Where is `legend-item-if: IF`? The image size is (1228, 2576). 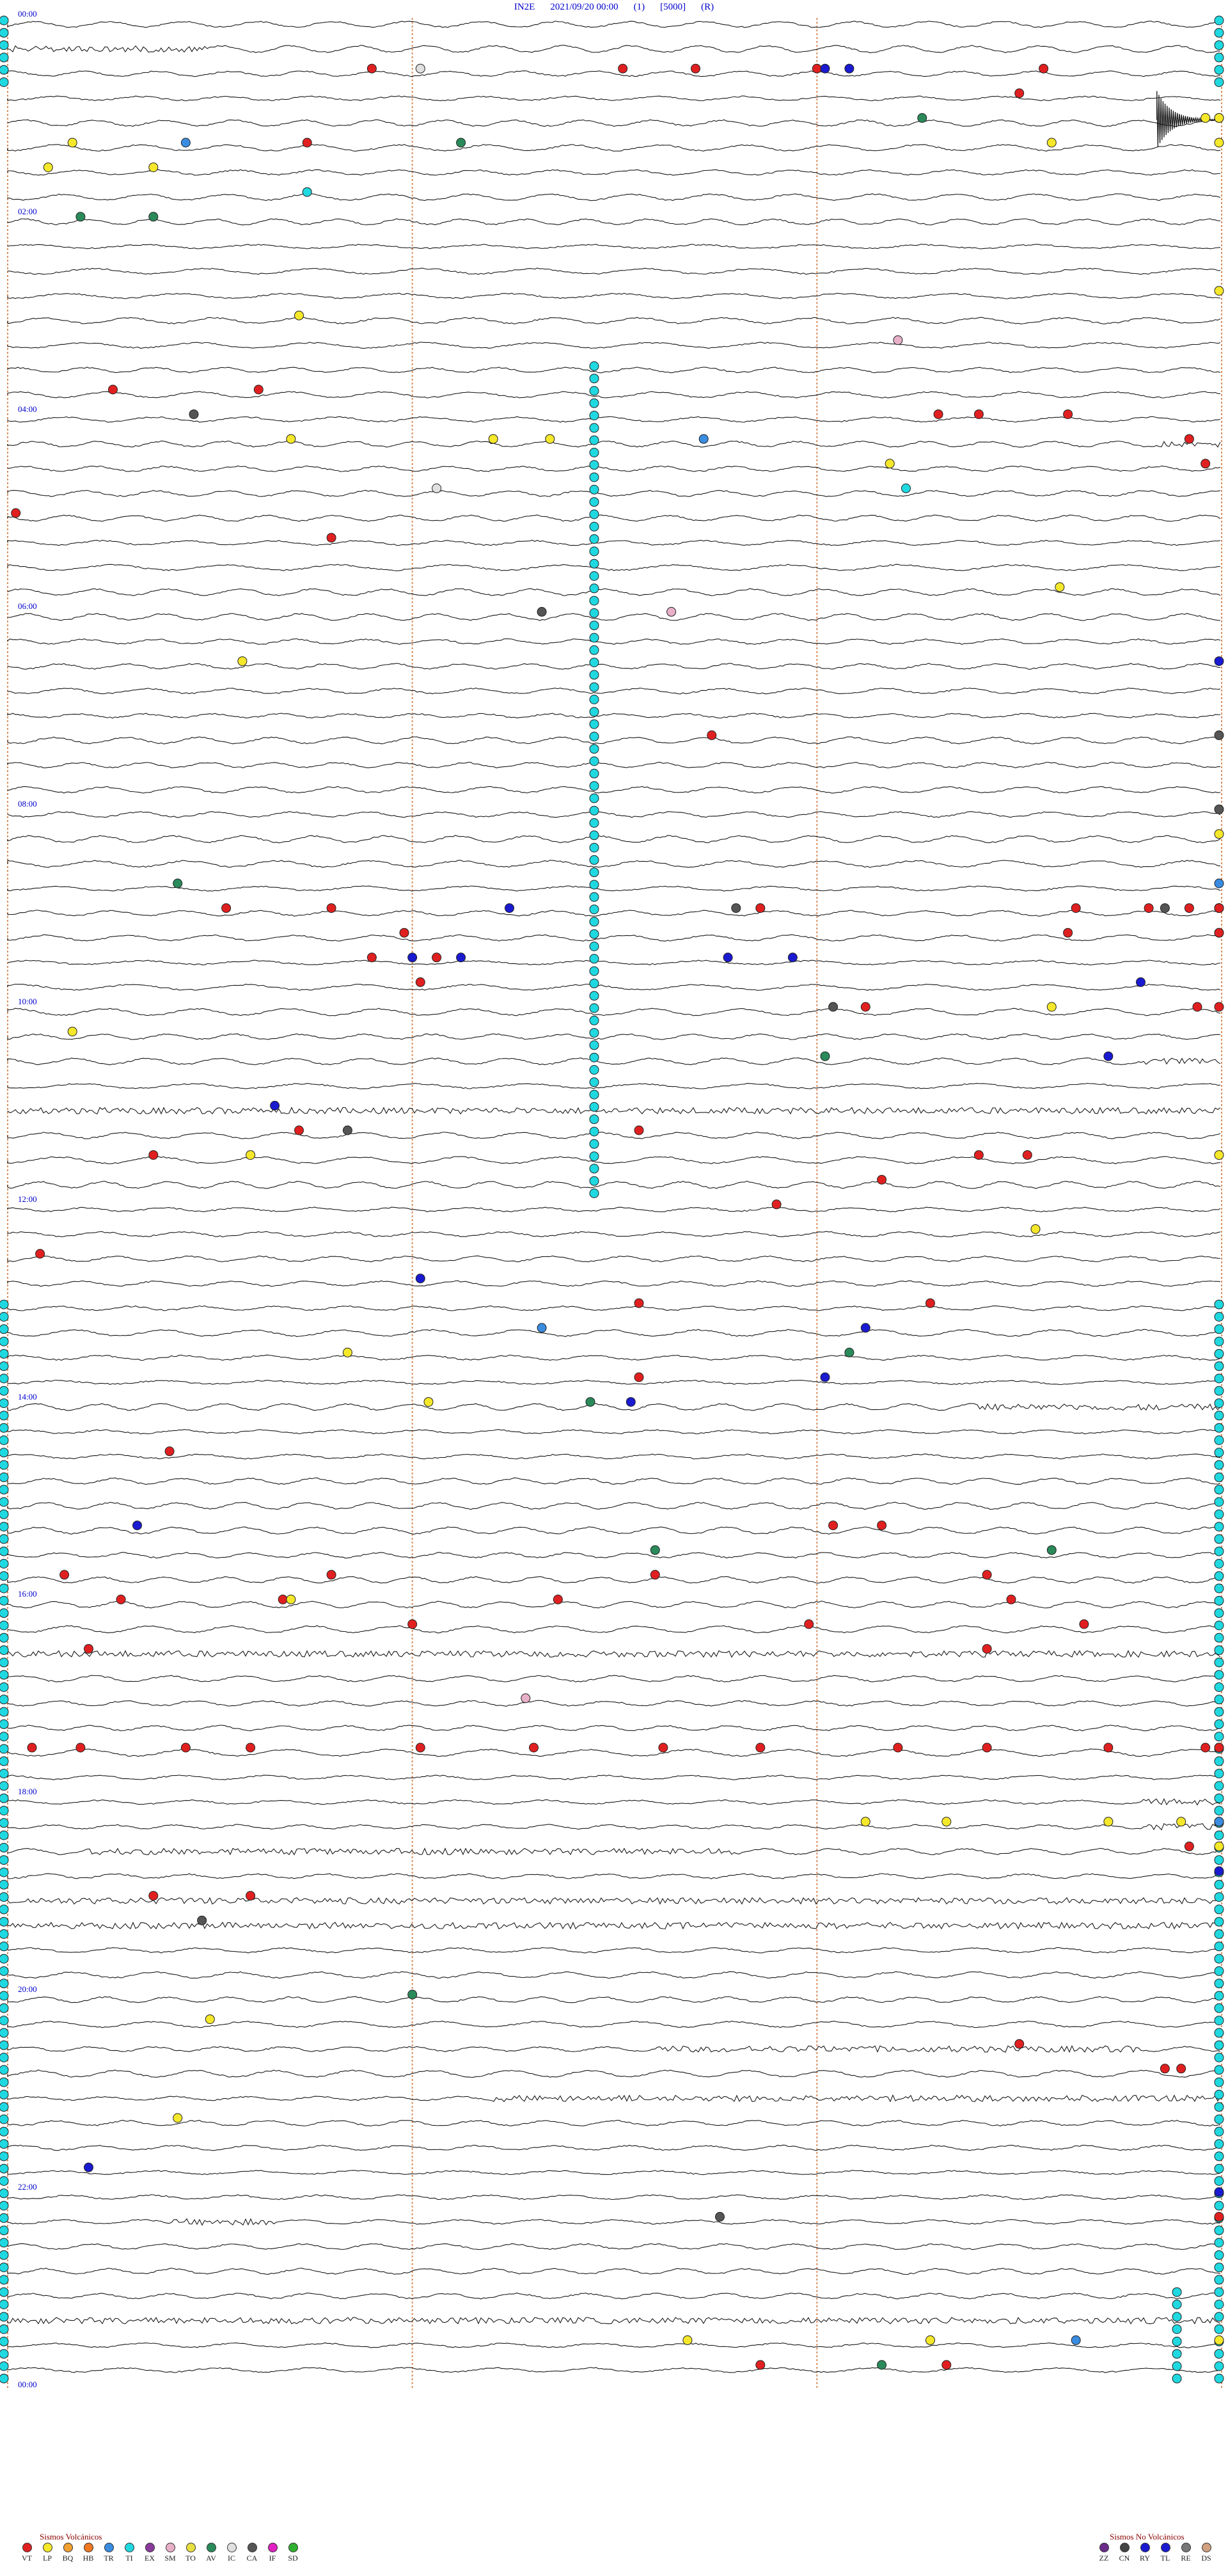 legend-item-if: IF is located at coordinates (272, 2553).